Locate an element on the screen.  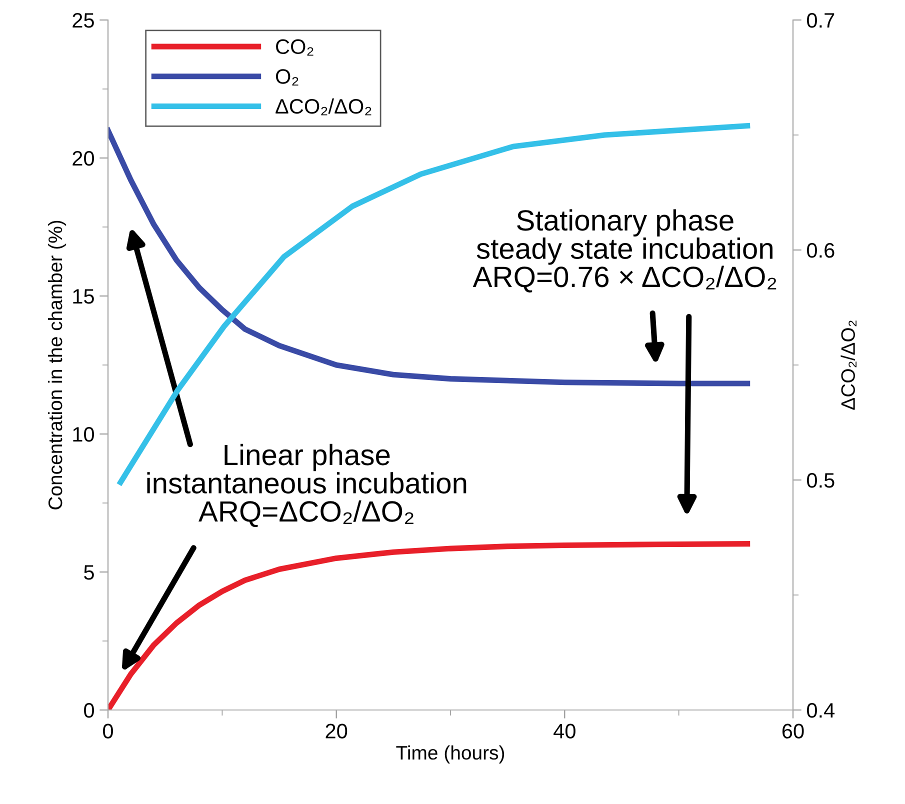
y-tick-label: 25 is located at coordinates (83, 20).